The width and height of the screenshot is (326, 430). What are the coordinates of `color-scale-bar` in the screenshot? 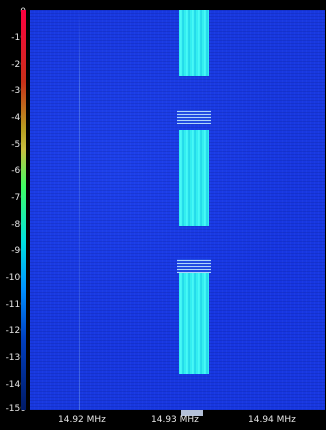 It's located at (23, 210).